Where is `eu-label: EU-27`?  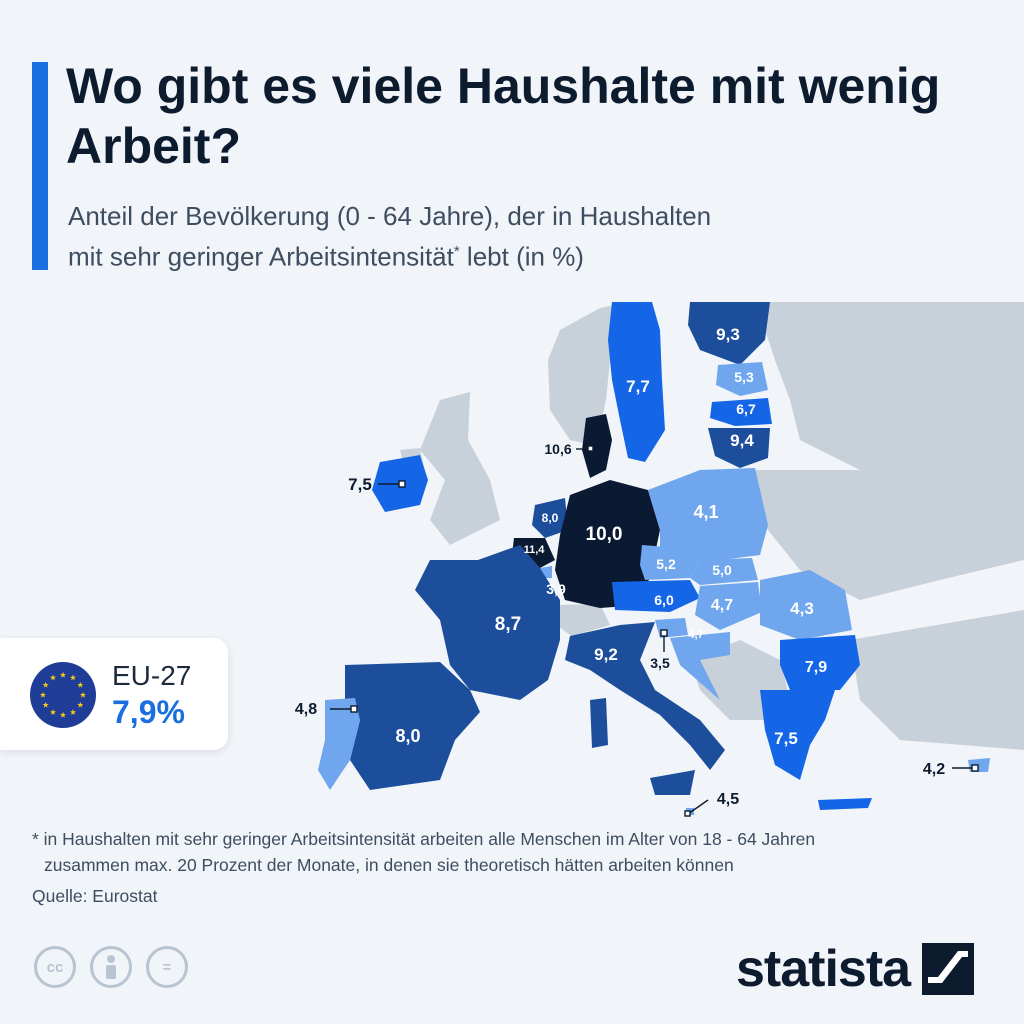 eu-label: EU-27 is located at coordinates (152, 675).